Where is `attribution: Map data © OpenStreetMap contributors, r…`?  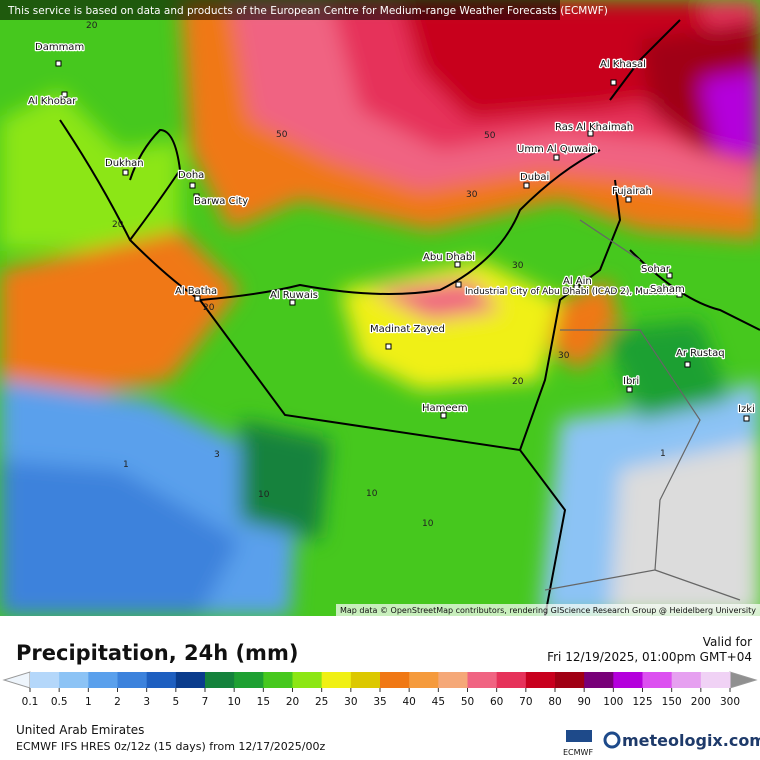
attribution: Map data © OpenStreetMap contributors, r… is located at coordinates (548, 610).